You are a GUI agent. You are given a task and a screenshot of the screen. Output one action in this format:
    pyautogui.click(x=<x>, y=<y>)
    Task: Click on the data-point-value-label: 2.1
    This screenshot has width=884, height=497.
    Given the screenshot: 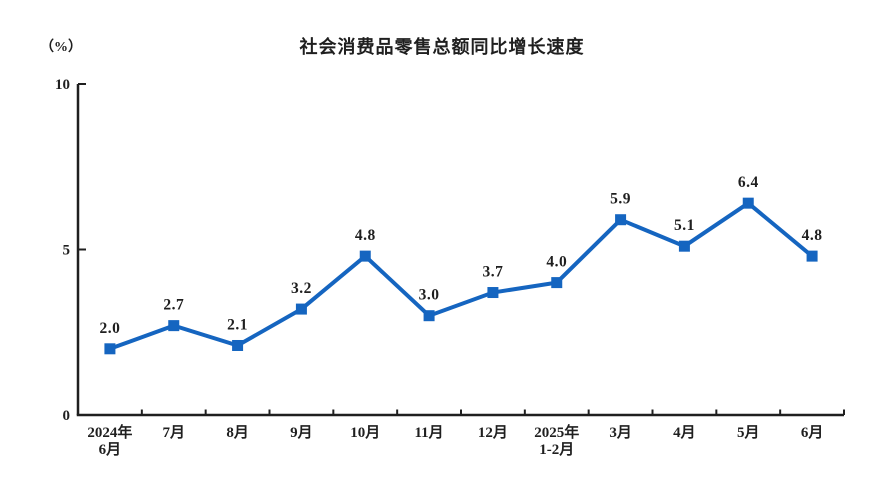 What is the action you would take?
    pyautogui.click(x=237, y=324)
    